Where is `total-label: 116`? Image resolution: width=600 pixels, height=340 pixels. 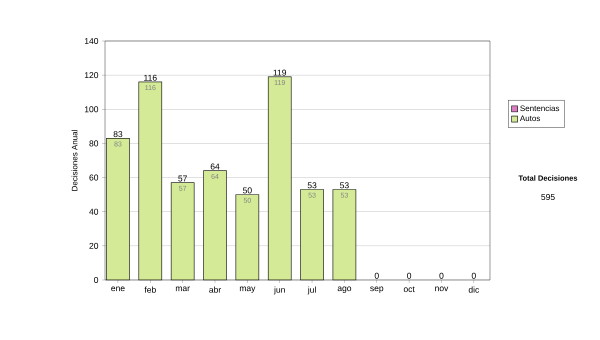
total-label: 116 is located at coordinates (150, 77).